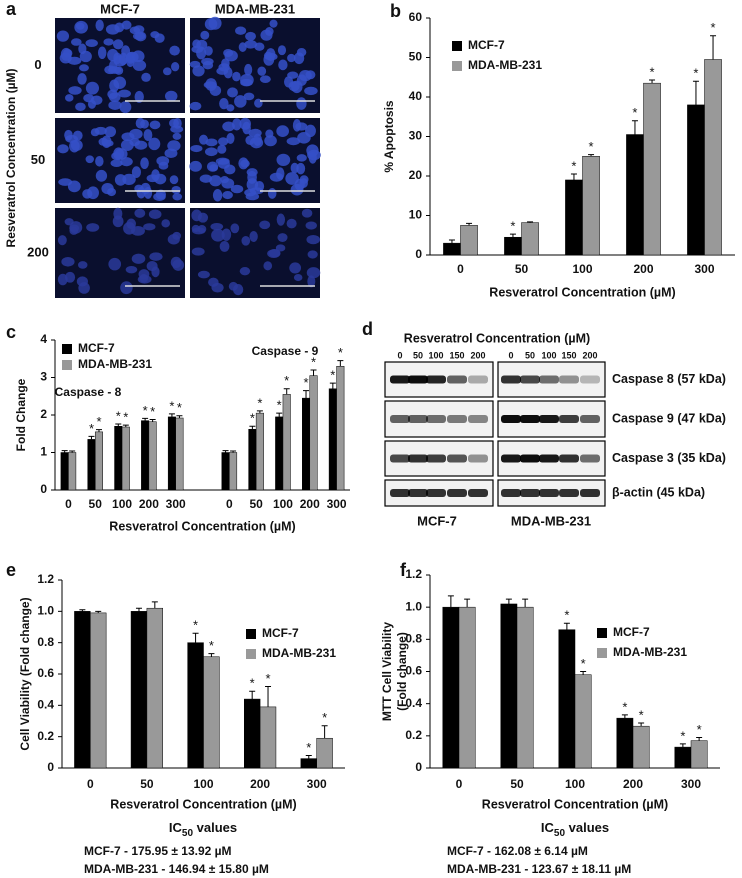 Image resolution: width=742 pixels, height=878 pixels. Describe the element at coordinates (25, 673) in the screenshot. I see `y-axis-label: Cell Viability (Fold change)` at that location.